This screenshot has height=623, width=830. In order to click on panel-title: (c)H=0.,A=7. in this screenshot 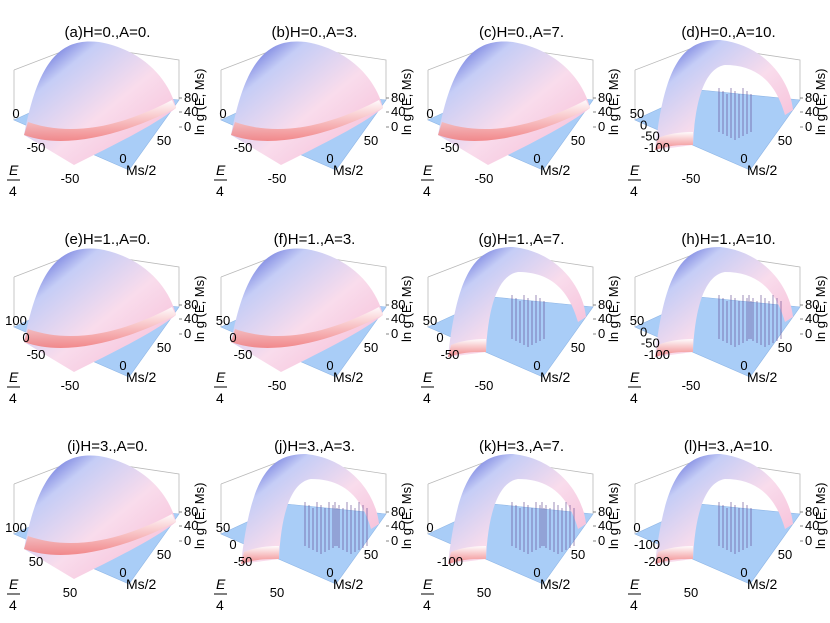, I will do `click(521, 32)`.